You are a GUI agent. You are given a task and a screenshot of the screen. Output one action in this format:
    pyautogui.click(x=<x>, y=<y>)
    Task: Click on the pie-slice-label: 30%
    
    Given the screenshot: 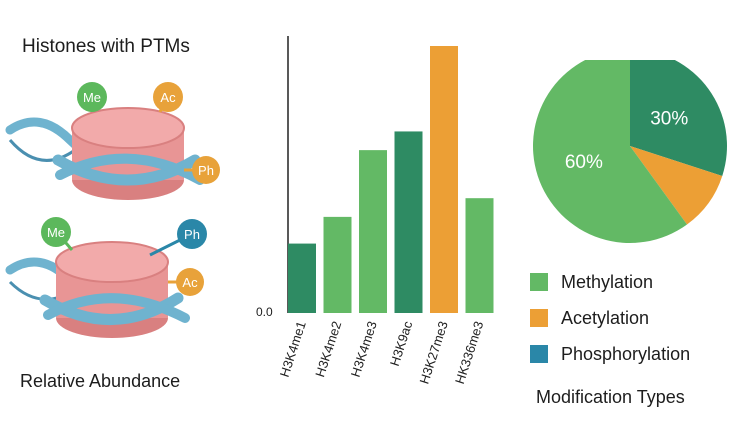 What is the action you would take?
    pyautogui.click(x=669, y=118)
    